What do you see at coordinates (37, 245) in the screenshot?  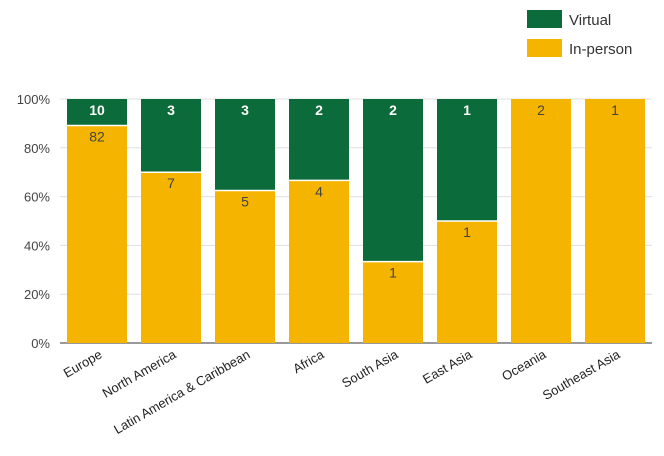 I see `y-tick-label: 40%` at bounding box center [37, 245].